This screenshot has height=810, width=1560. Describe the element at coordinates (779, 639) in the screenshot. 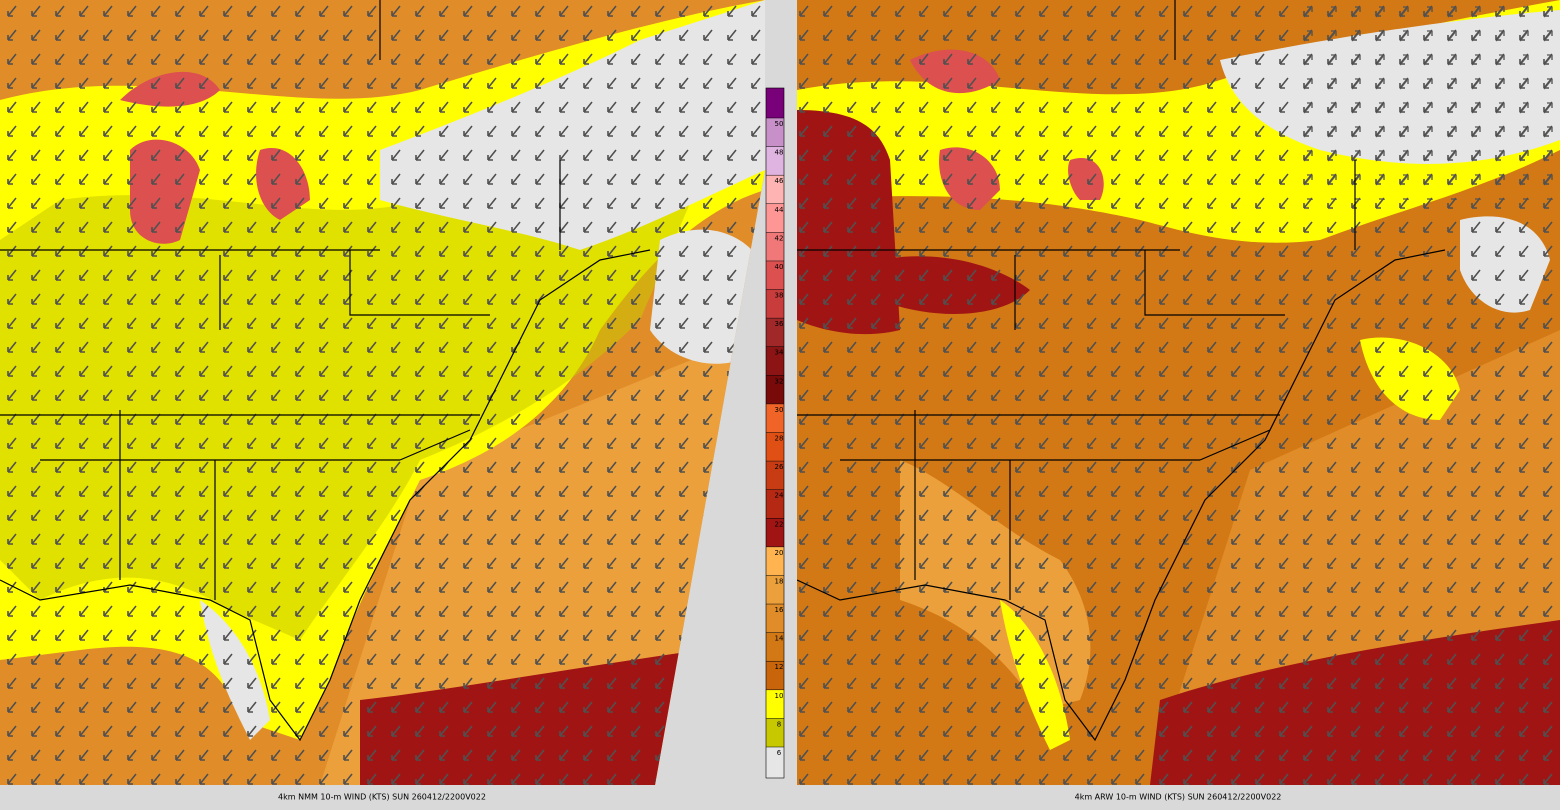

I see `colorbar-label: 14` at that location.